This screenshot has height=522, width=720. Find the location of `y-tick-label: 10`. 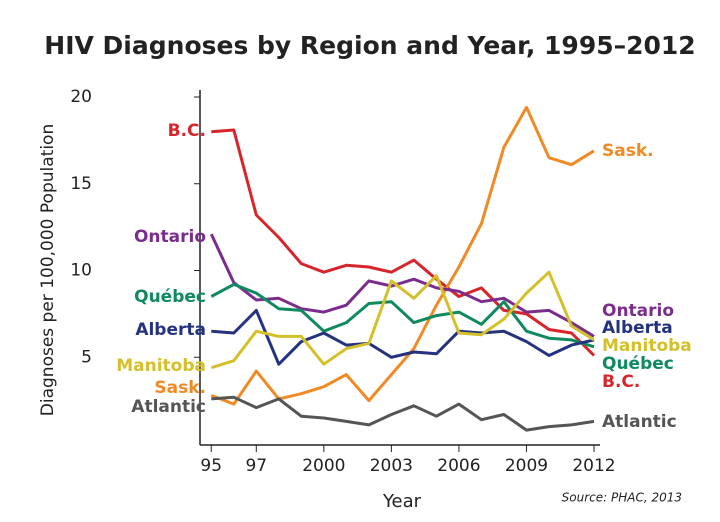

y-tick-label: 10 is located at coordinates (81, 271).